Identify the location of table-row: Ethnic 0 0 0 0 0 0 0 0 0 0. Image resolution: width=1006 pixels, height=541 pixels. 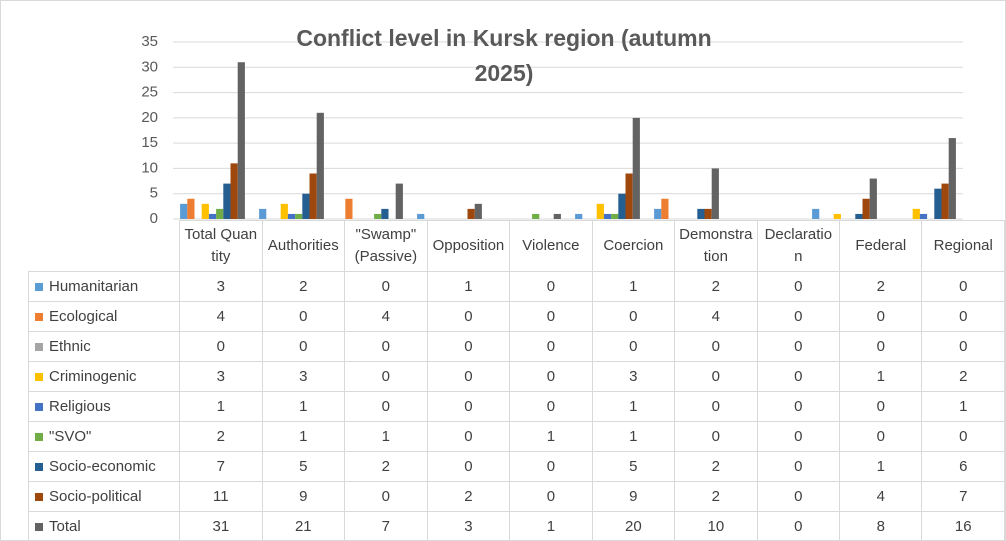
(516, 346).